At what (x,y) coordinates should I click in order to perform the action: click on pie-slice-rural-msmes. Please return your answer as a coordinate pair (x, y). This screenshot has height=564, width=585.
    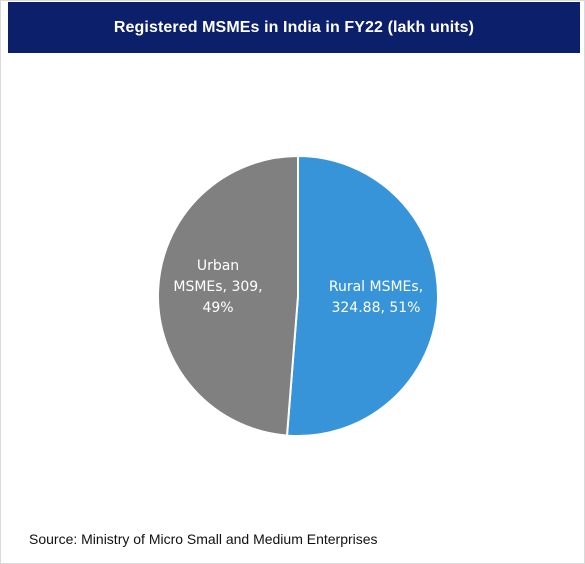
    Looking at the image, I should click on (362, 295).